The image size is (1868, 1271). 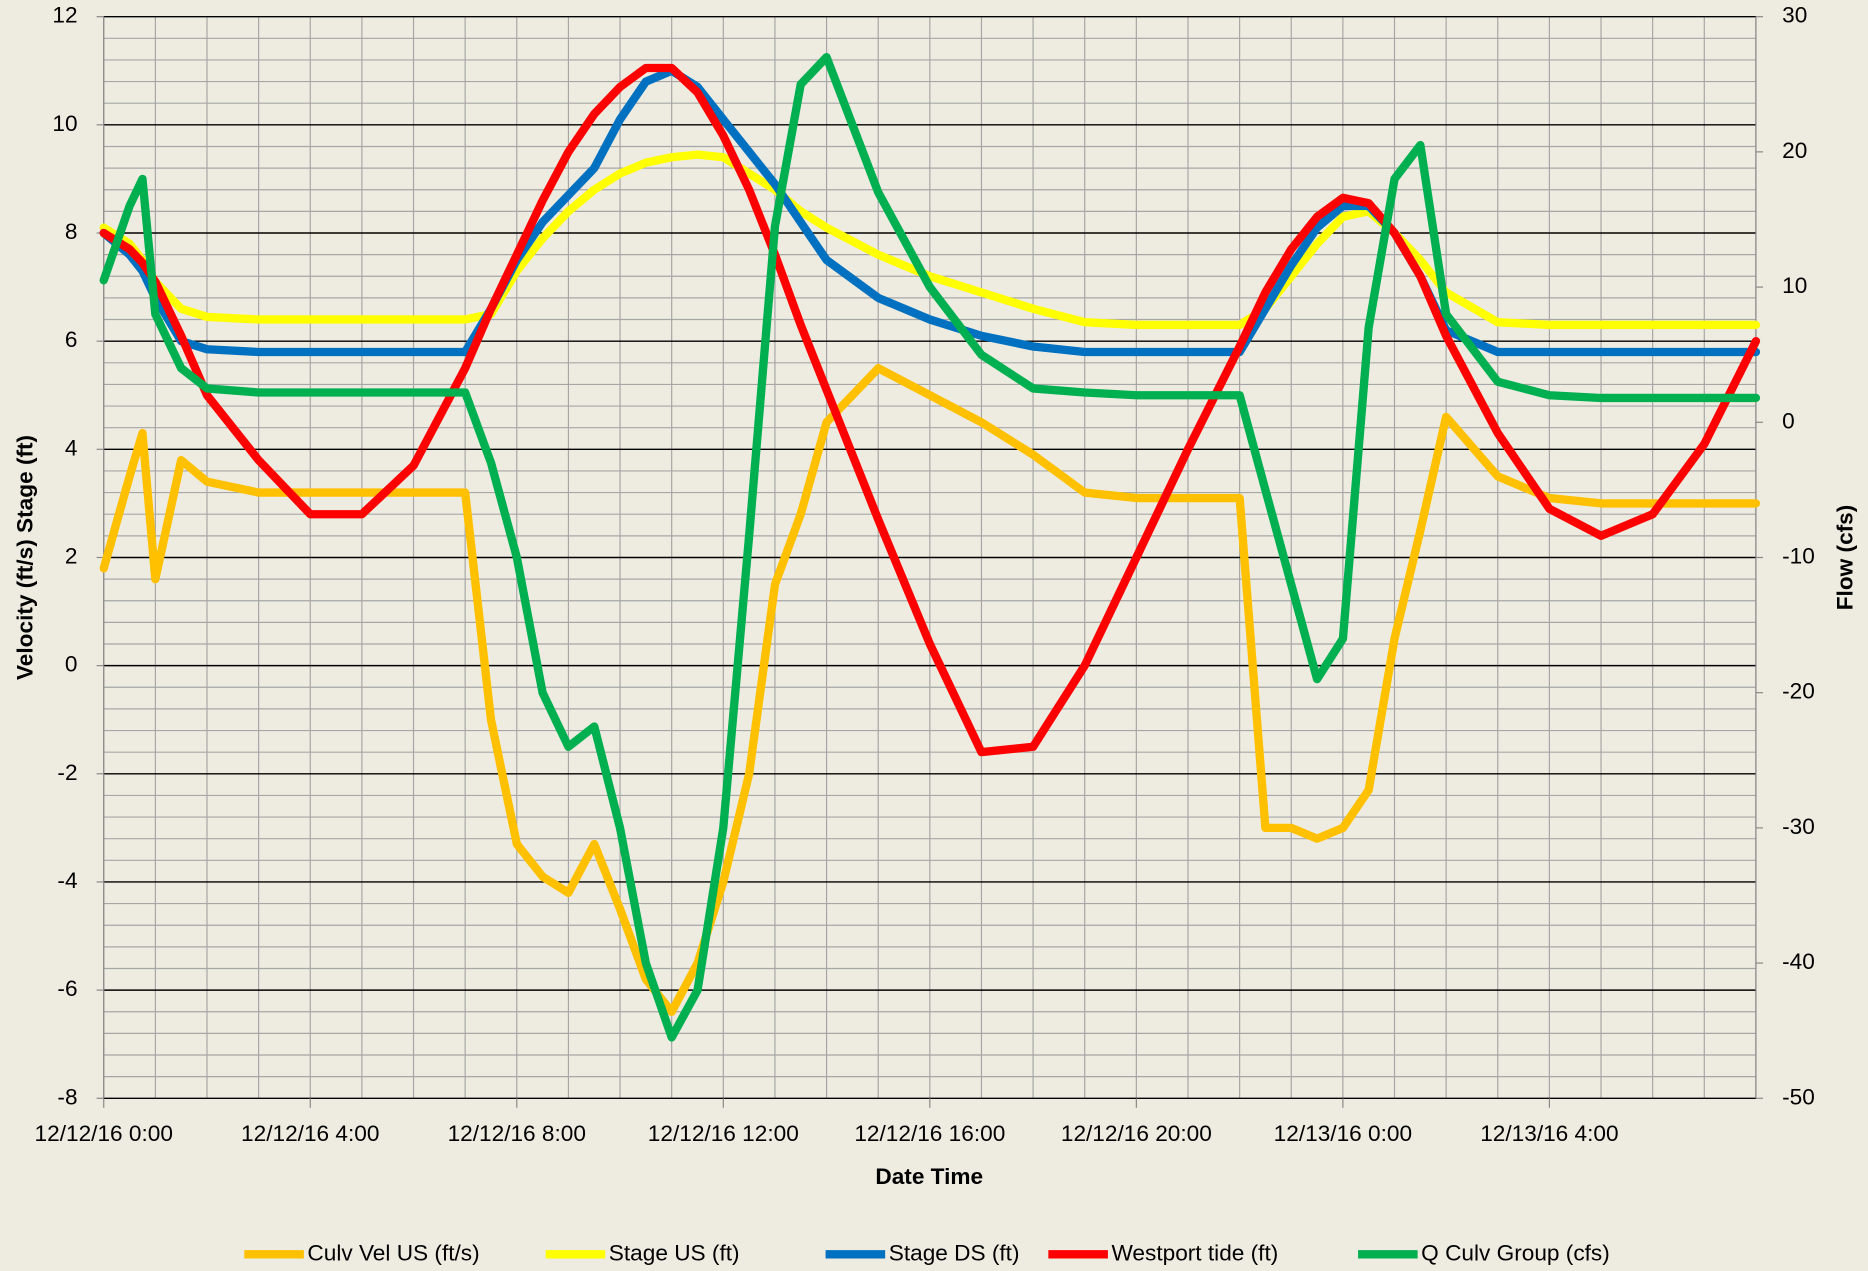 I want to click on x-tick-label: 12/12/16 0:00, so click(x=104, y=1133).